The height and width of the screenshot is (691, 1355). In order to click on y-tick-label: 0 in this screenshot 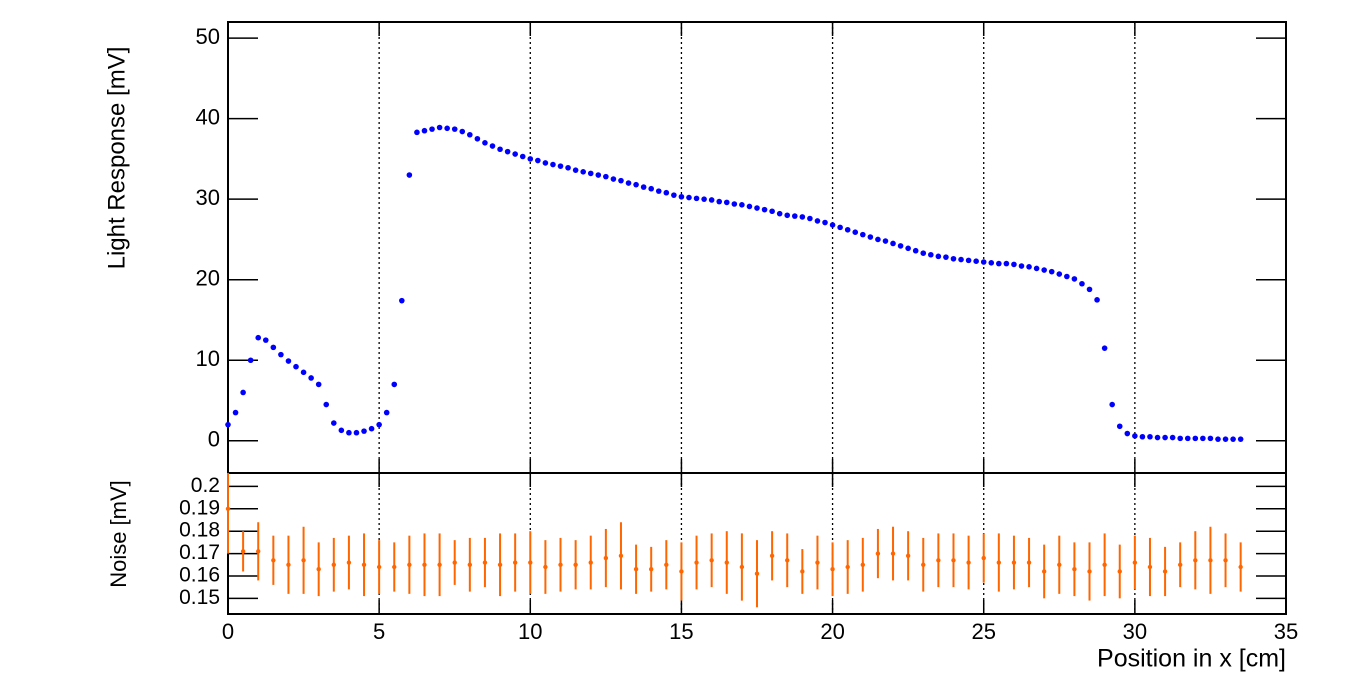, I will do `click(214, 439)`.